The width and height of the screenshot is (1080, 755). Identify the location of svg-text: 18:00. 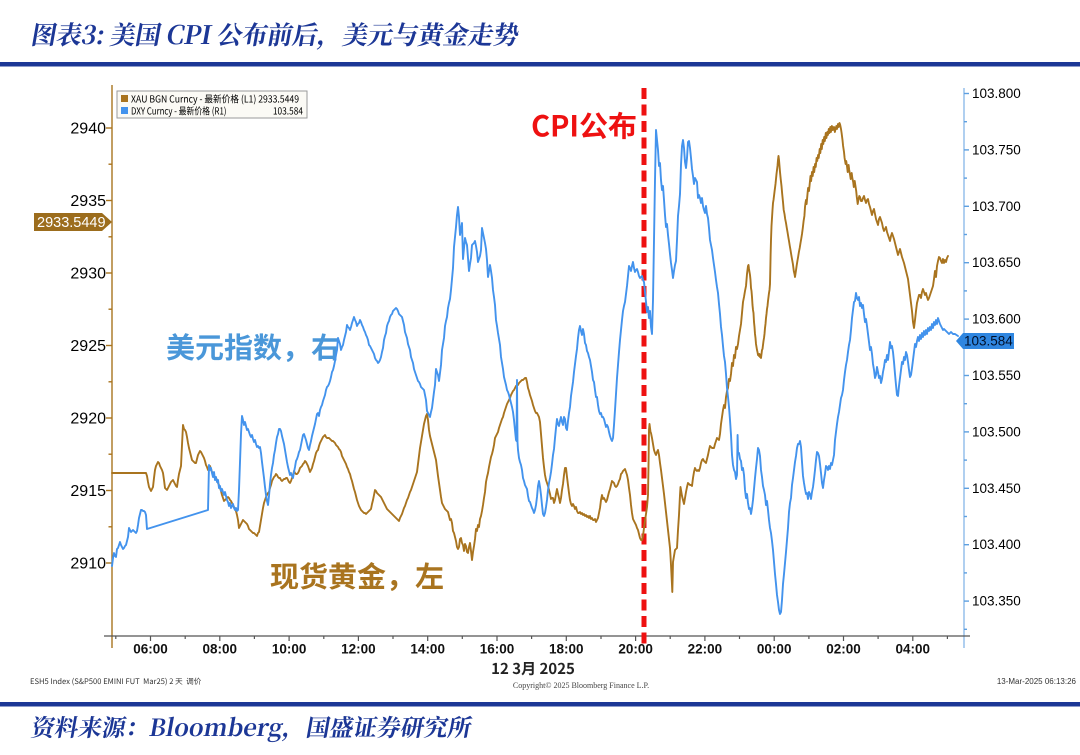
(566, 649).